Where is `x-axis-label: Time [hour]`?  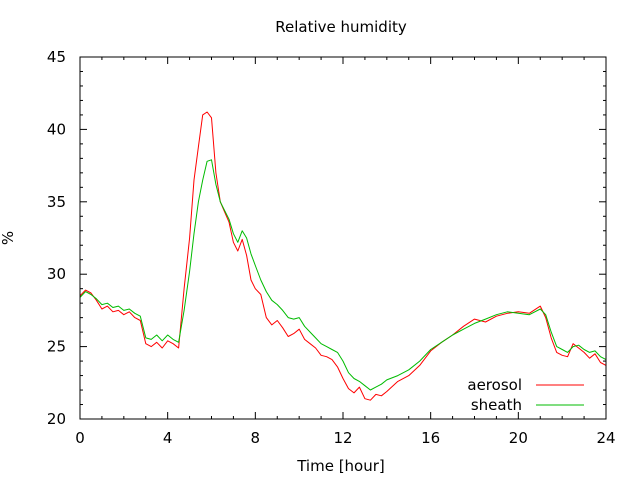
x-axis-label: Time [hour] is located at coordinates (340, 466).